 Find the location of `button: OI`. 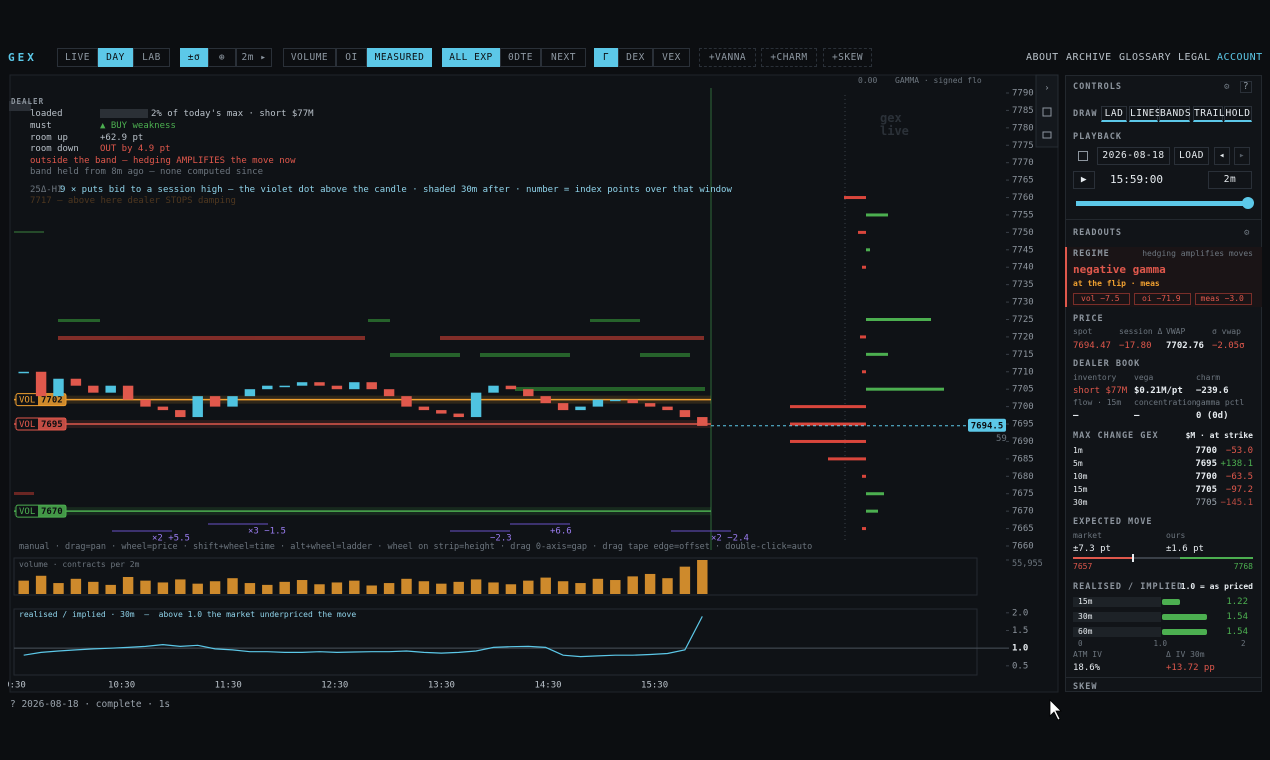

button: OI is located at coordinates (351, 57).